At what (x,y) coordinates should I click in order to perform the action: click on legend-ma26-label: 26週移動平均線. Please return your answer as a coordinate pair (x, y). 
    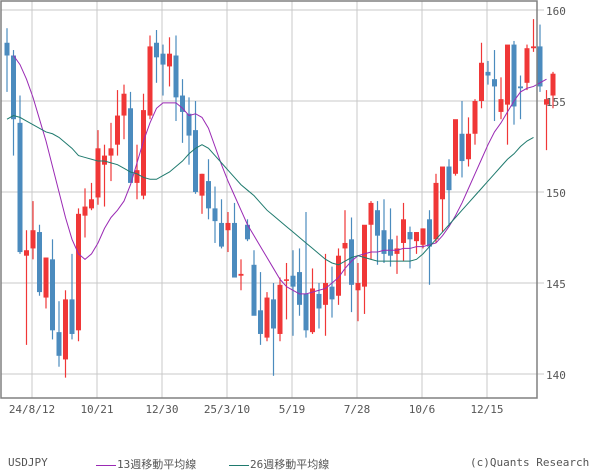
    Looking at the image, I should click on (290, 464).